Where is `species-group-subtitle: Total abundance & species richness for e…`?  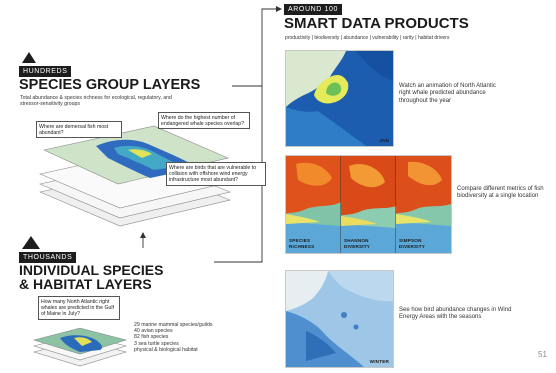
species-group-subtitle: Total abundance & species richness for e… is located at coordinates (96, 101).